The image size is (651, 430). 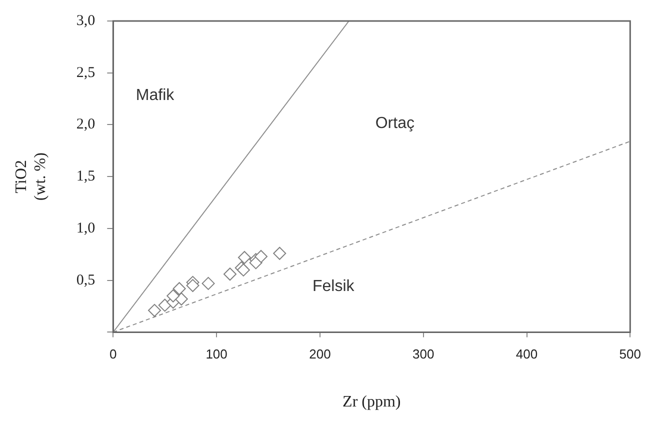 What do you see at coordinates (217, 354) in the screenshot?
I see `x-tick-label: 100` at bounding box center [217, 354].